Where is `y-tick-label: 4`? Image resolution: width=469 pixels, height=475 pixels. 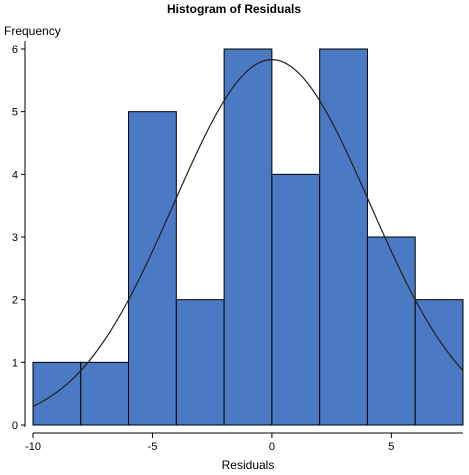
y-tick-label: 4 is located at coordinates (15, 175).